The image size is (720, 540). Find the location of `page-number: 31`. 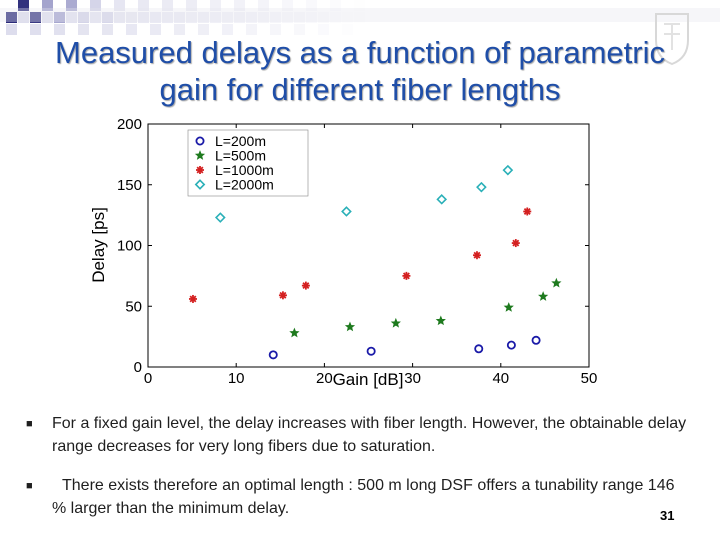

page-number: 31 is located at coordinates (667, 515).